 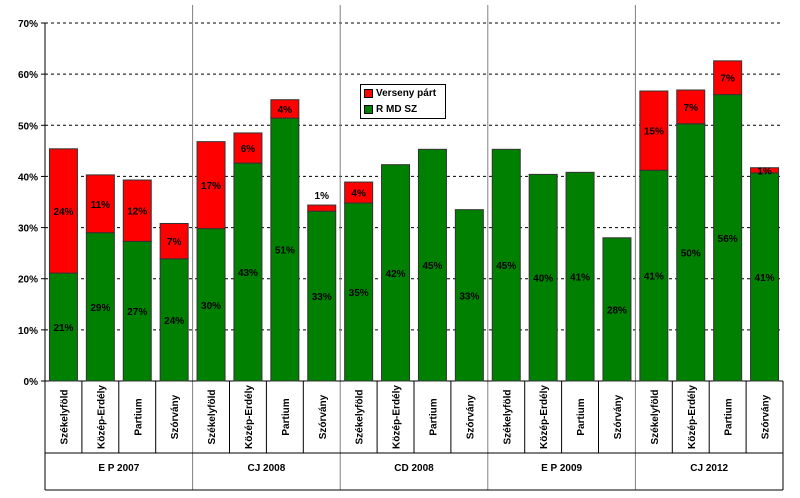 I want to click on y-tick-label: 10%, so click(x=28, y=331).